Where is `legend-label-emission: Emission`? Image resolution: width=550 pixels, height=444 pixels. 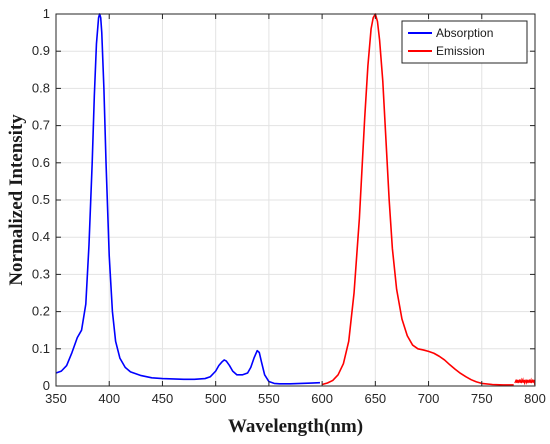
legend-label-emission: Emission is located at coordinates (460, 51).